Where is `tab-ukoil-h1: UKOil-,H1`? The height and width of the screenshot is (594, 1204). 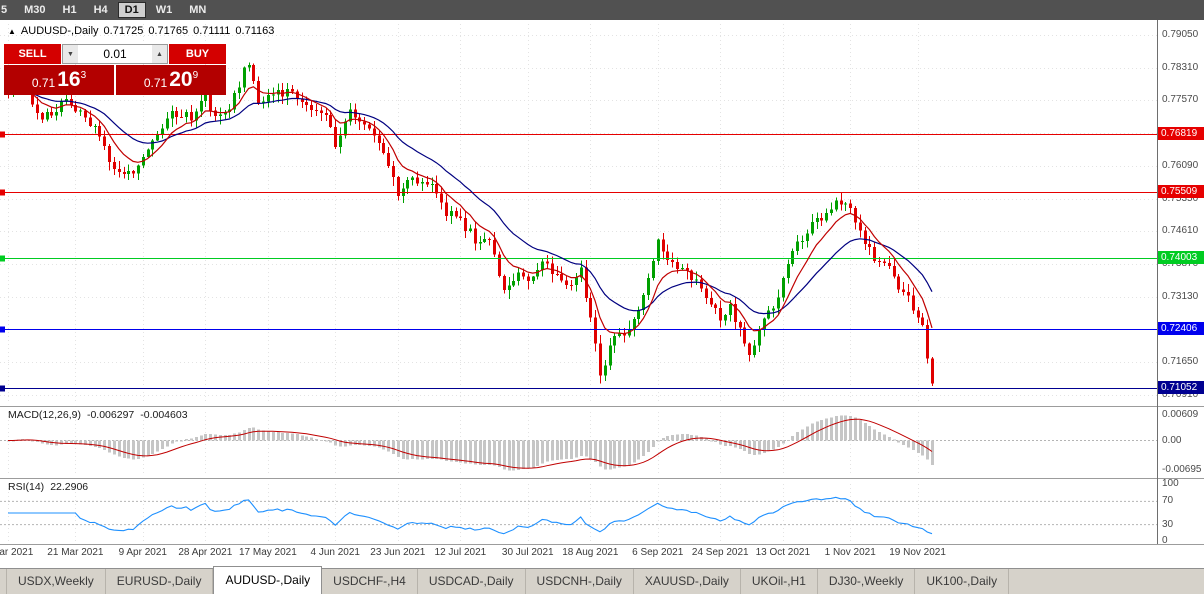 tab-ukoil-h1: UKOil-,H1 is located at coordinates (779, 581).